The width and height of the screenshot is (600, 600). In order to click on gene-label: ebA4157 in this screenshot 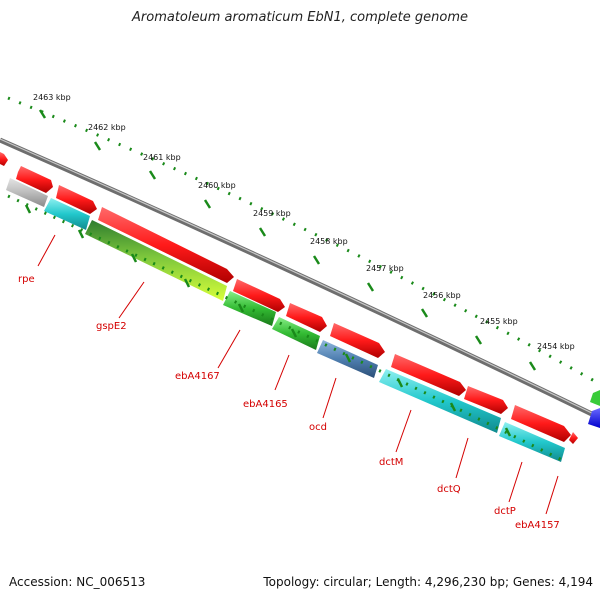, I will do `click(537, 525)`.